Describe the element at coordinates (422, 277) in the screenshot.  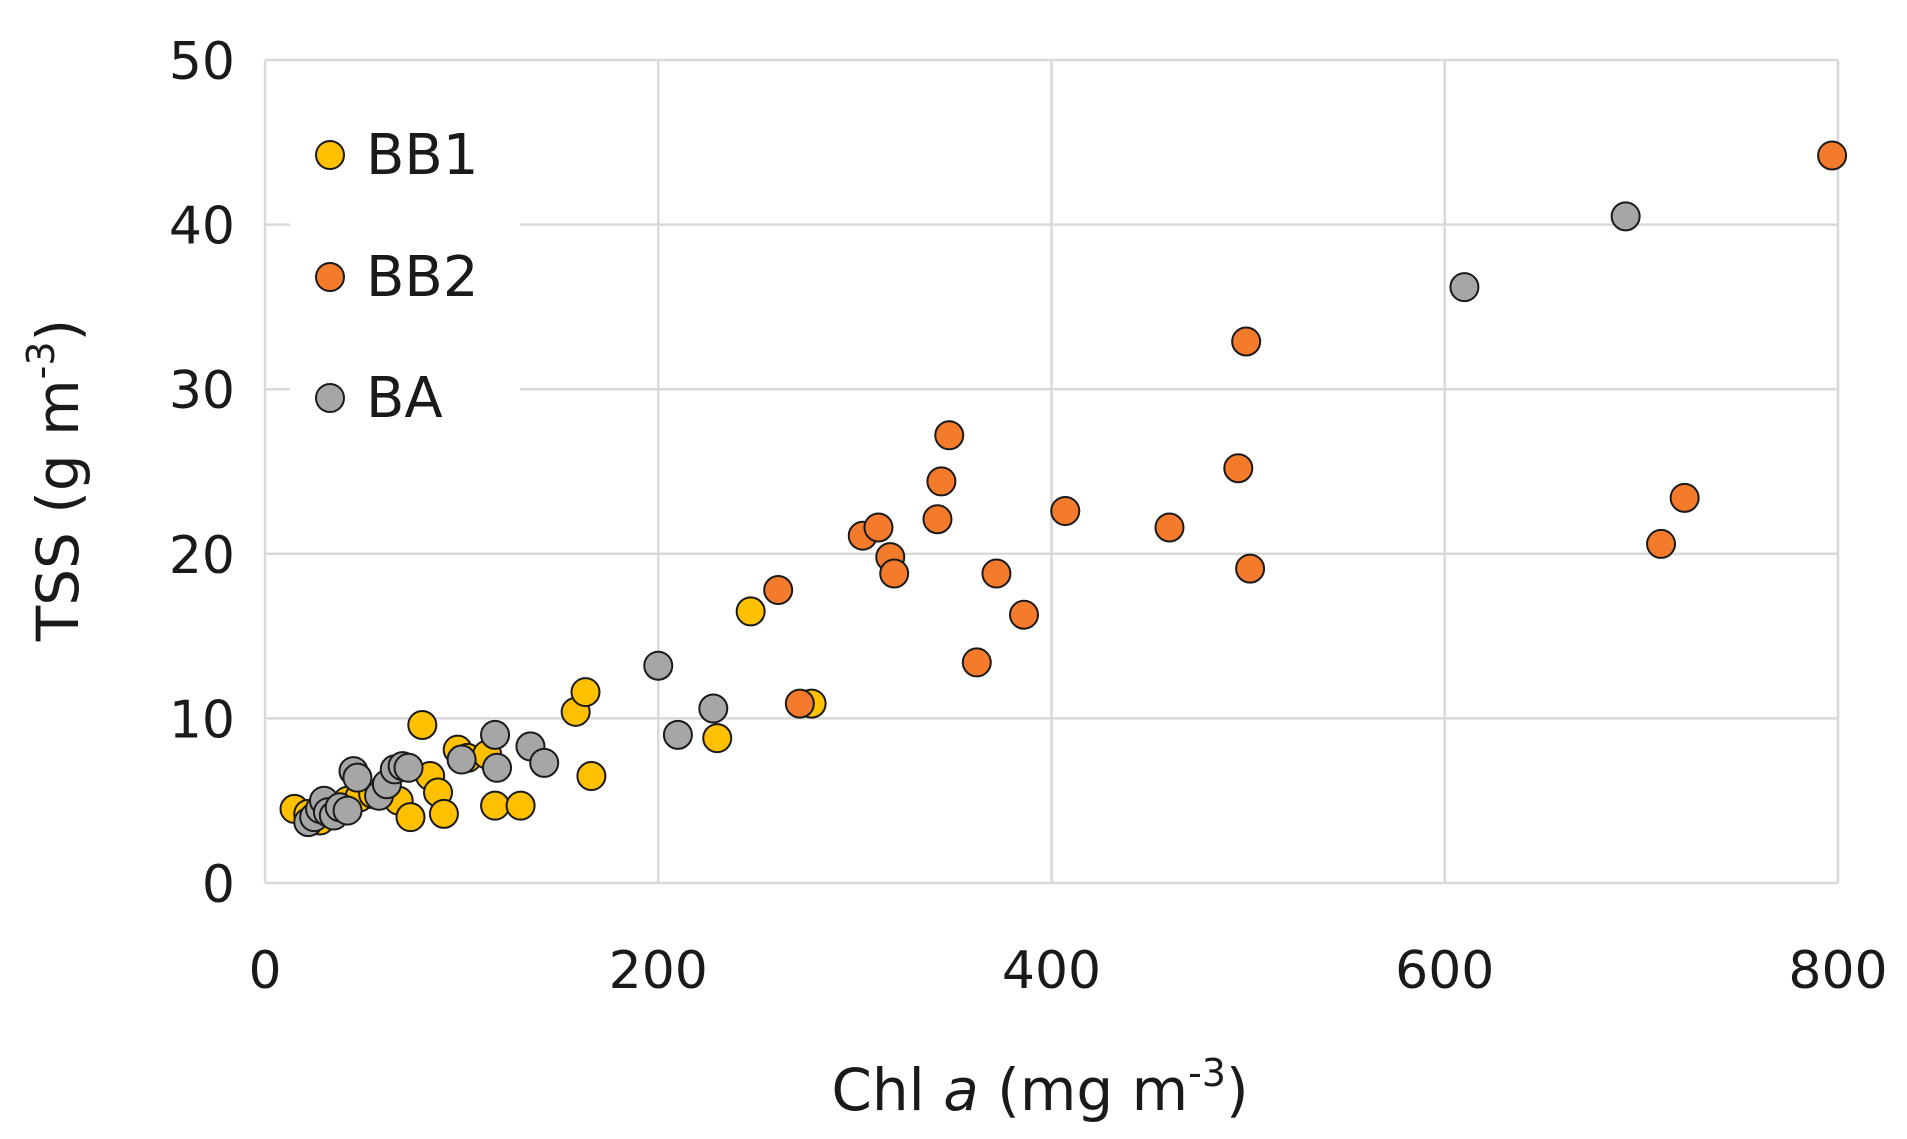
I see `legend-label-bb2: BB2` at that location.